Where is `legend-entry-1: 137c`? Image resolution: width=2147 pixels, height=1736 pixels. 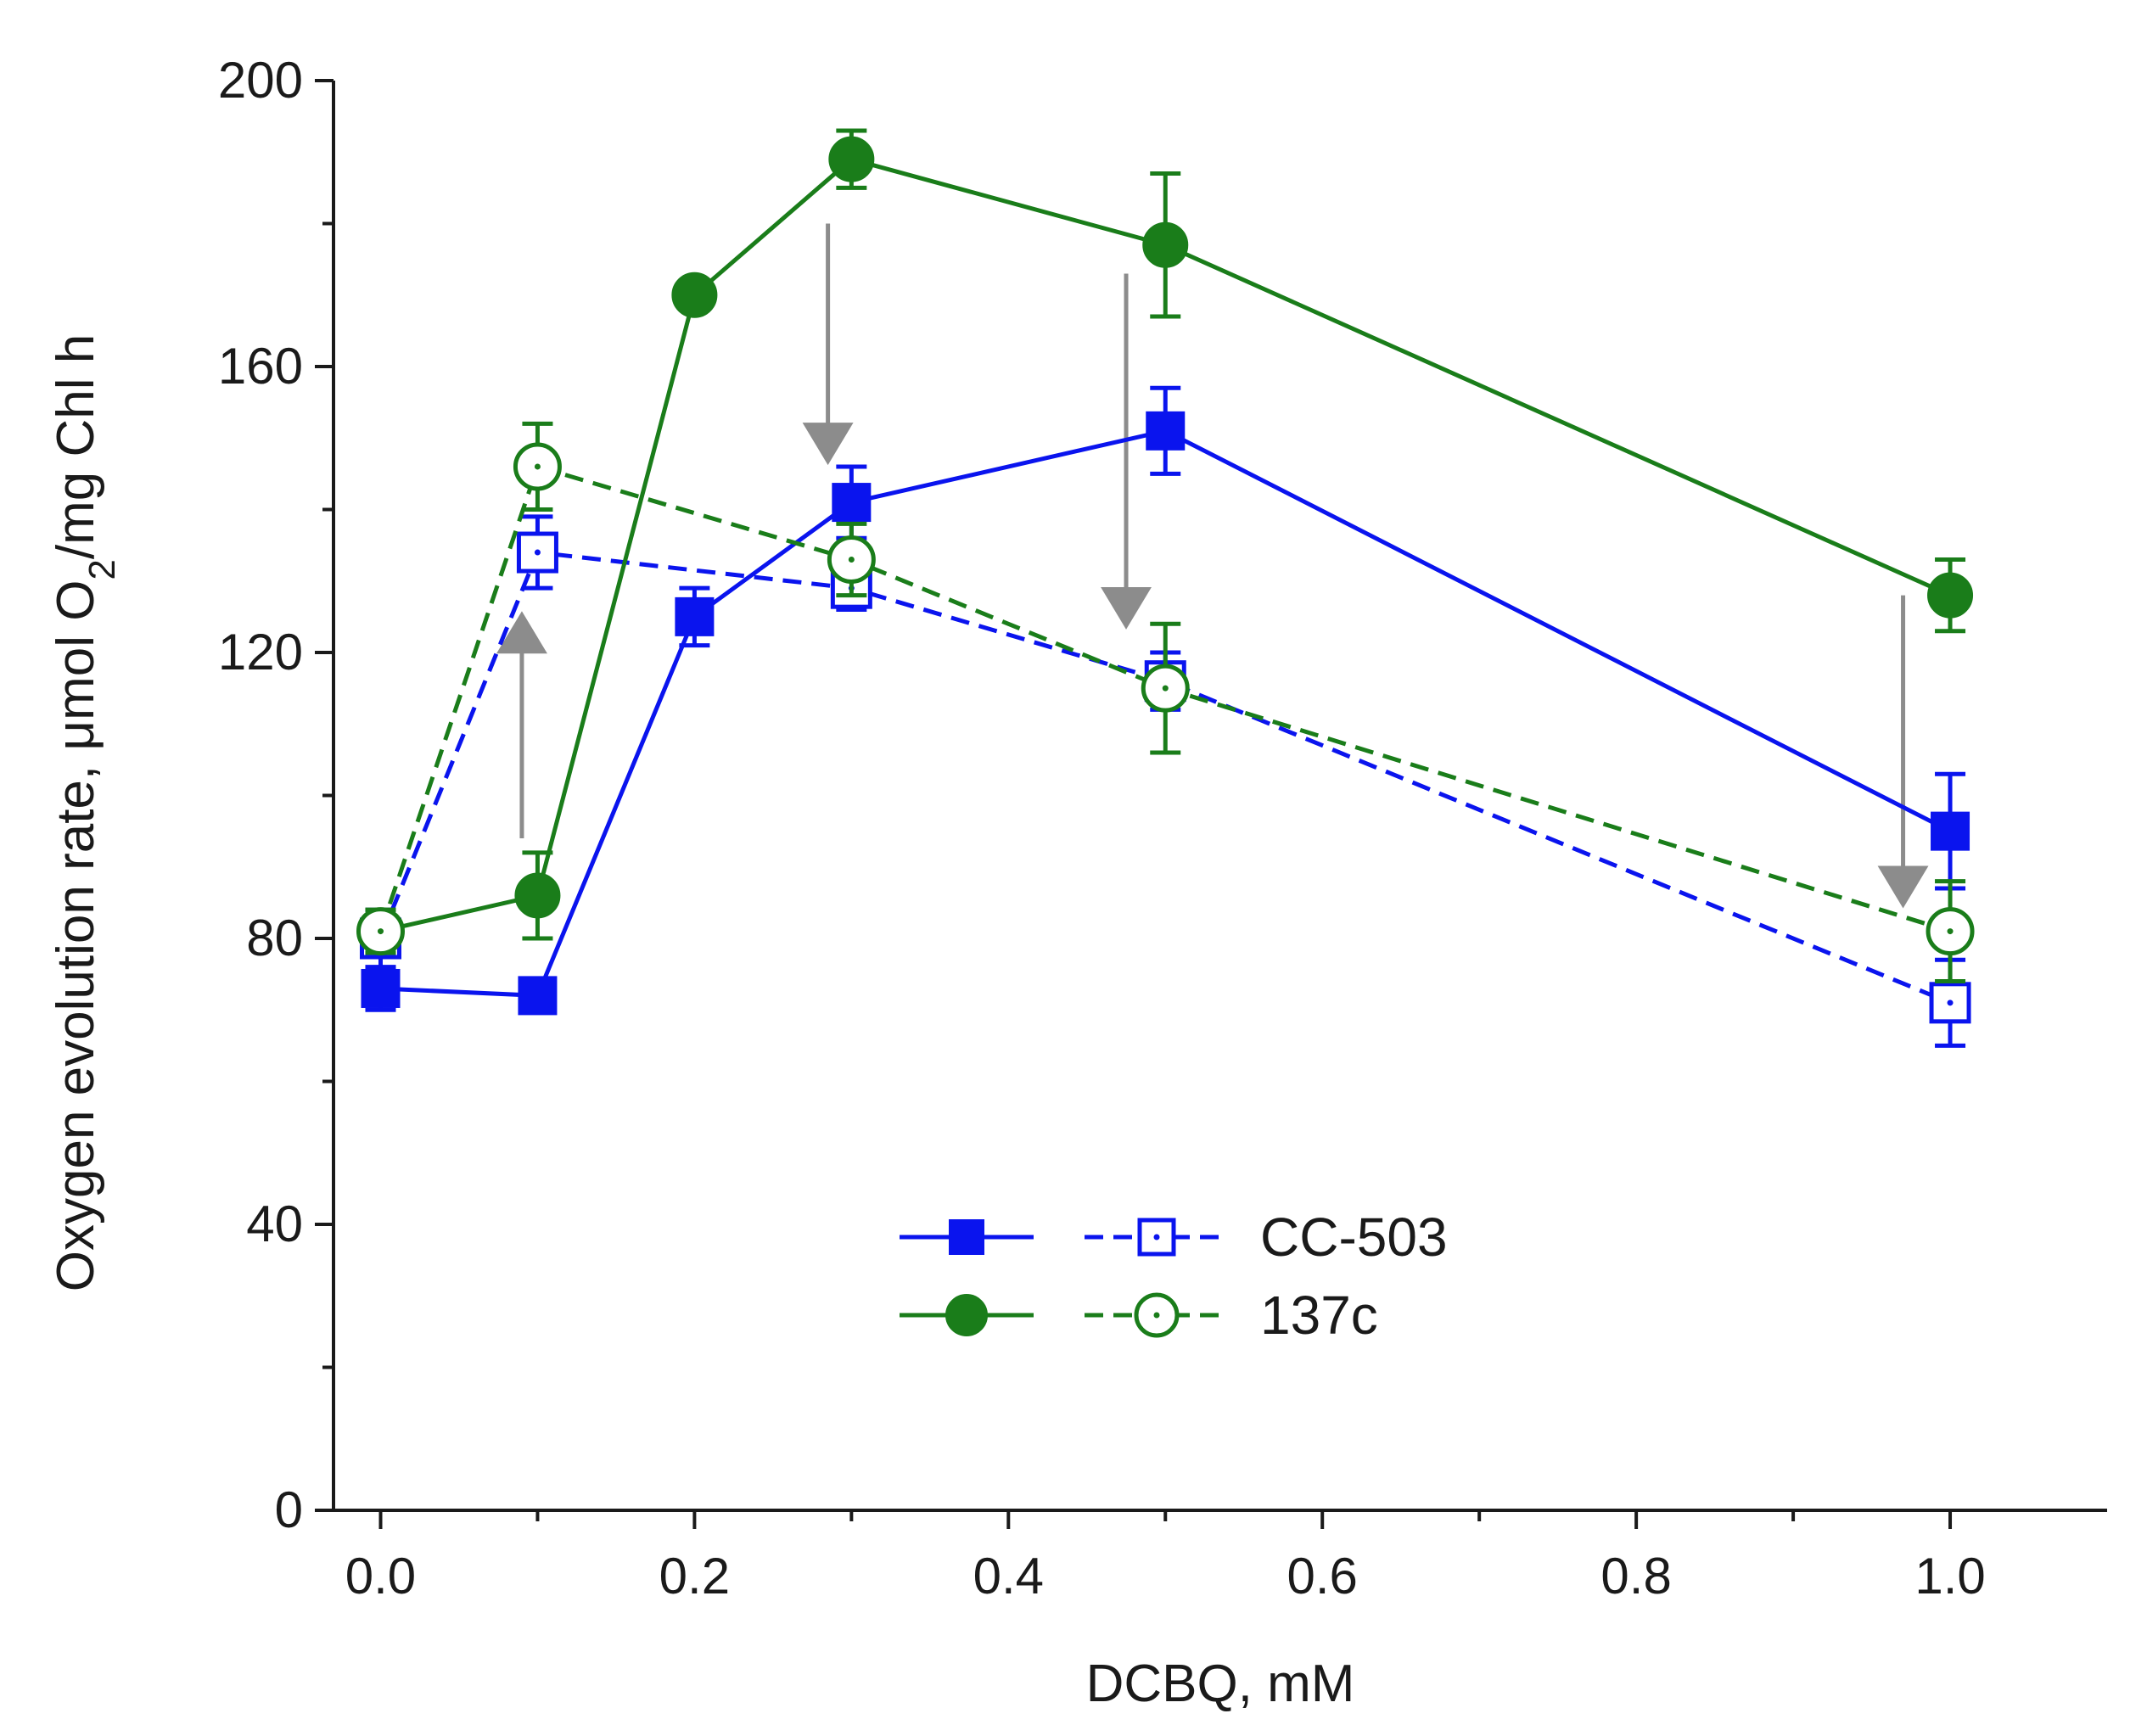 legend-entry-1: 137c is located at coordinates (1139, 1315).